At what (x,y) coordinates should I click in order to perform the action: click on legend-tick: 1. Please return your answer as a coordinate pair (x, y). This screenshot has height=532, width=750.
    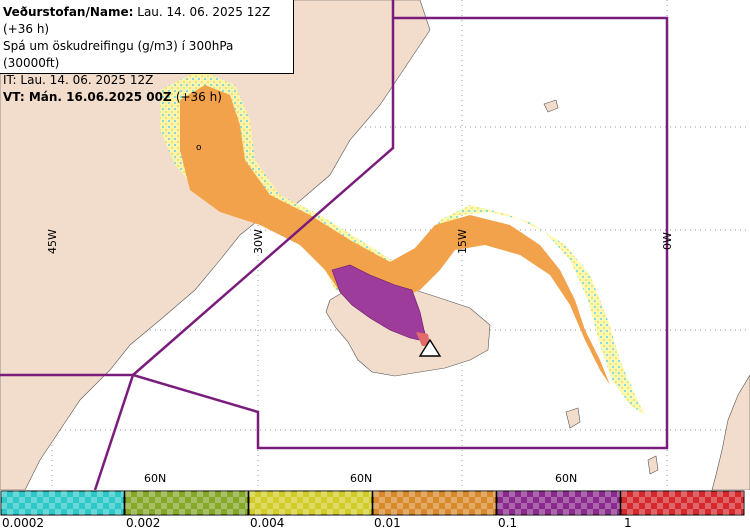
    Looking at the image, I should click on (628, 523).